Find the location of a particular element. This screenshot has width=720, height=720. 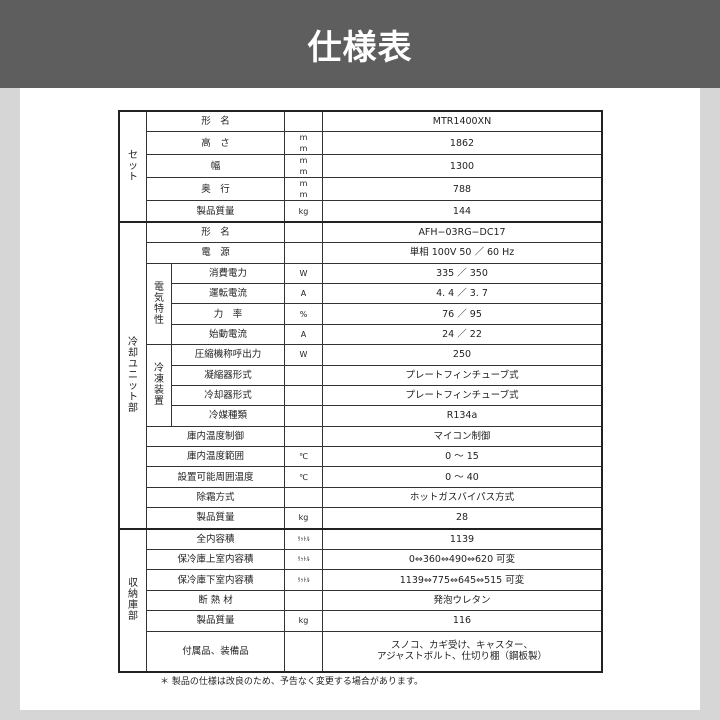

subgroup-label: 電気特性 is located at coordinates (159, 304).